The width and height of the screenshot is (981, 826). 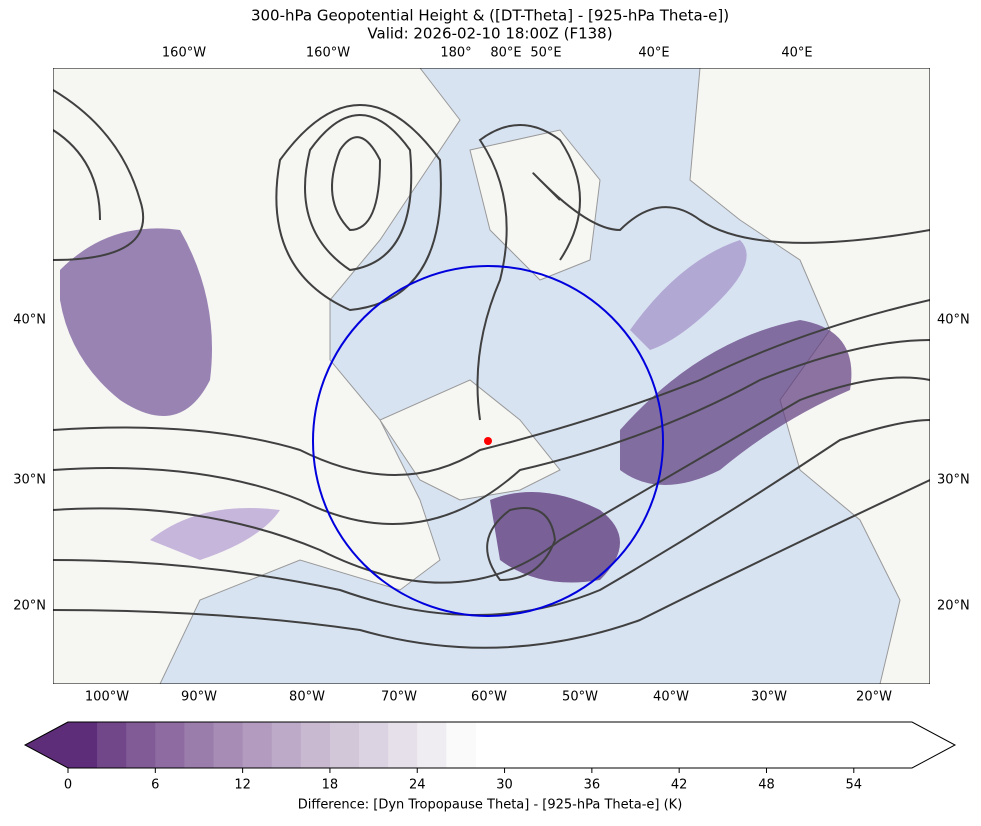 I want to click on colorbar-tick-label: 6, so click(x=155, y=785).